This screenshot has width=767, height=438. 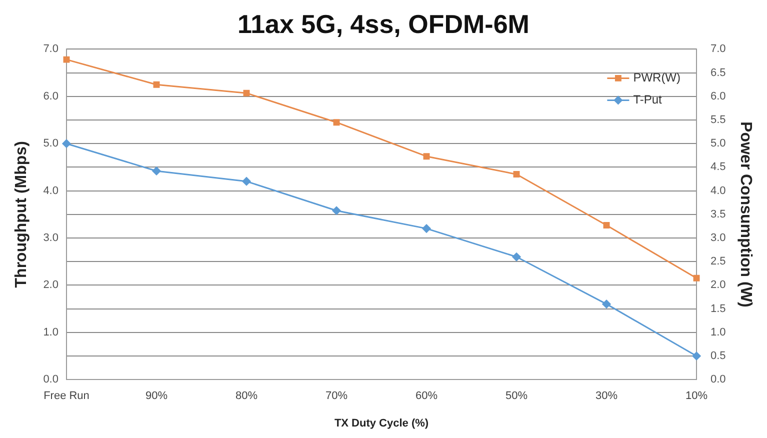 I want to click on chart-title: 11ax 5G, 4ss, OFDM-6M, so click(x=384, y=23).